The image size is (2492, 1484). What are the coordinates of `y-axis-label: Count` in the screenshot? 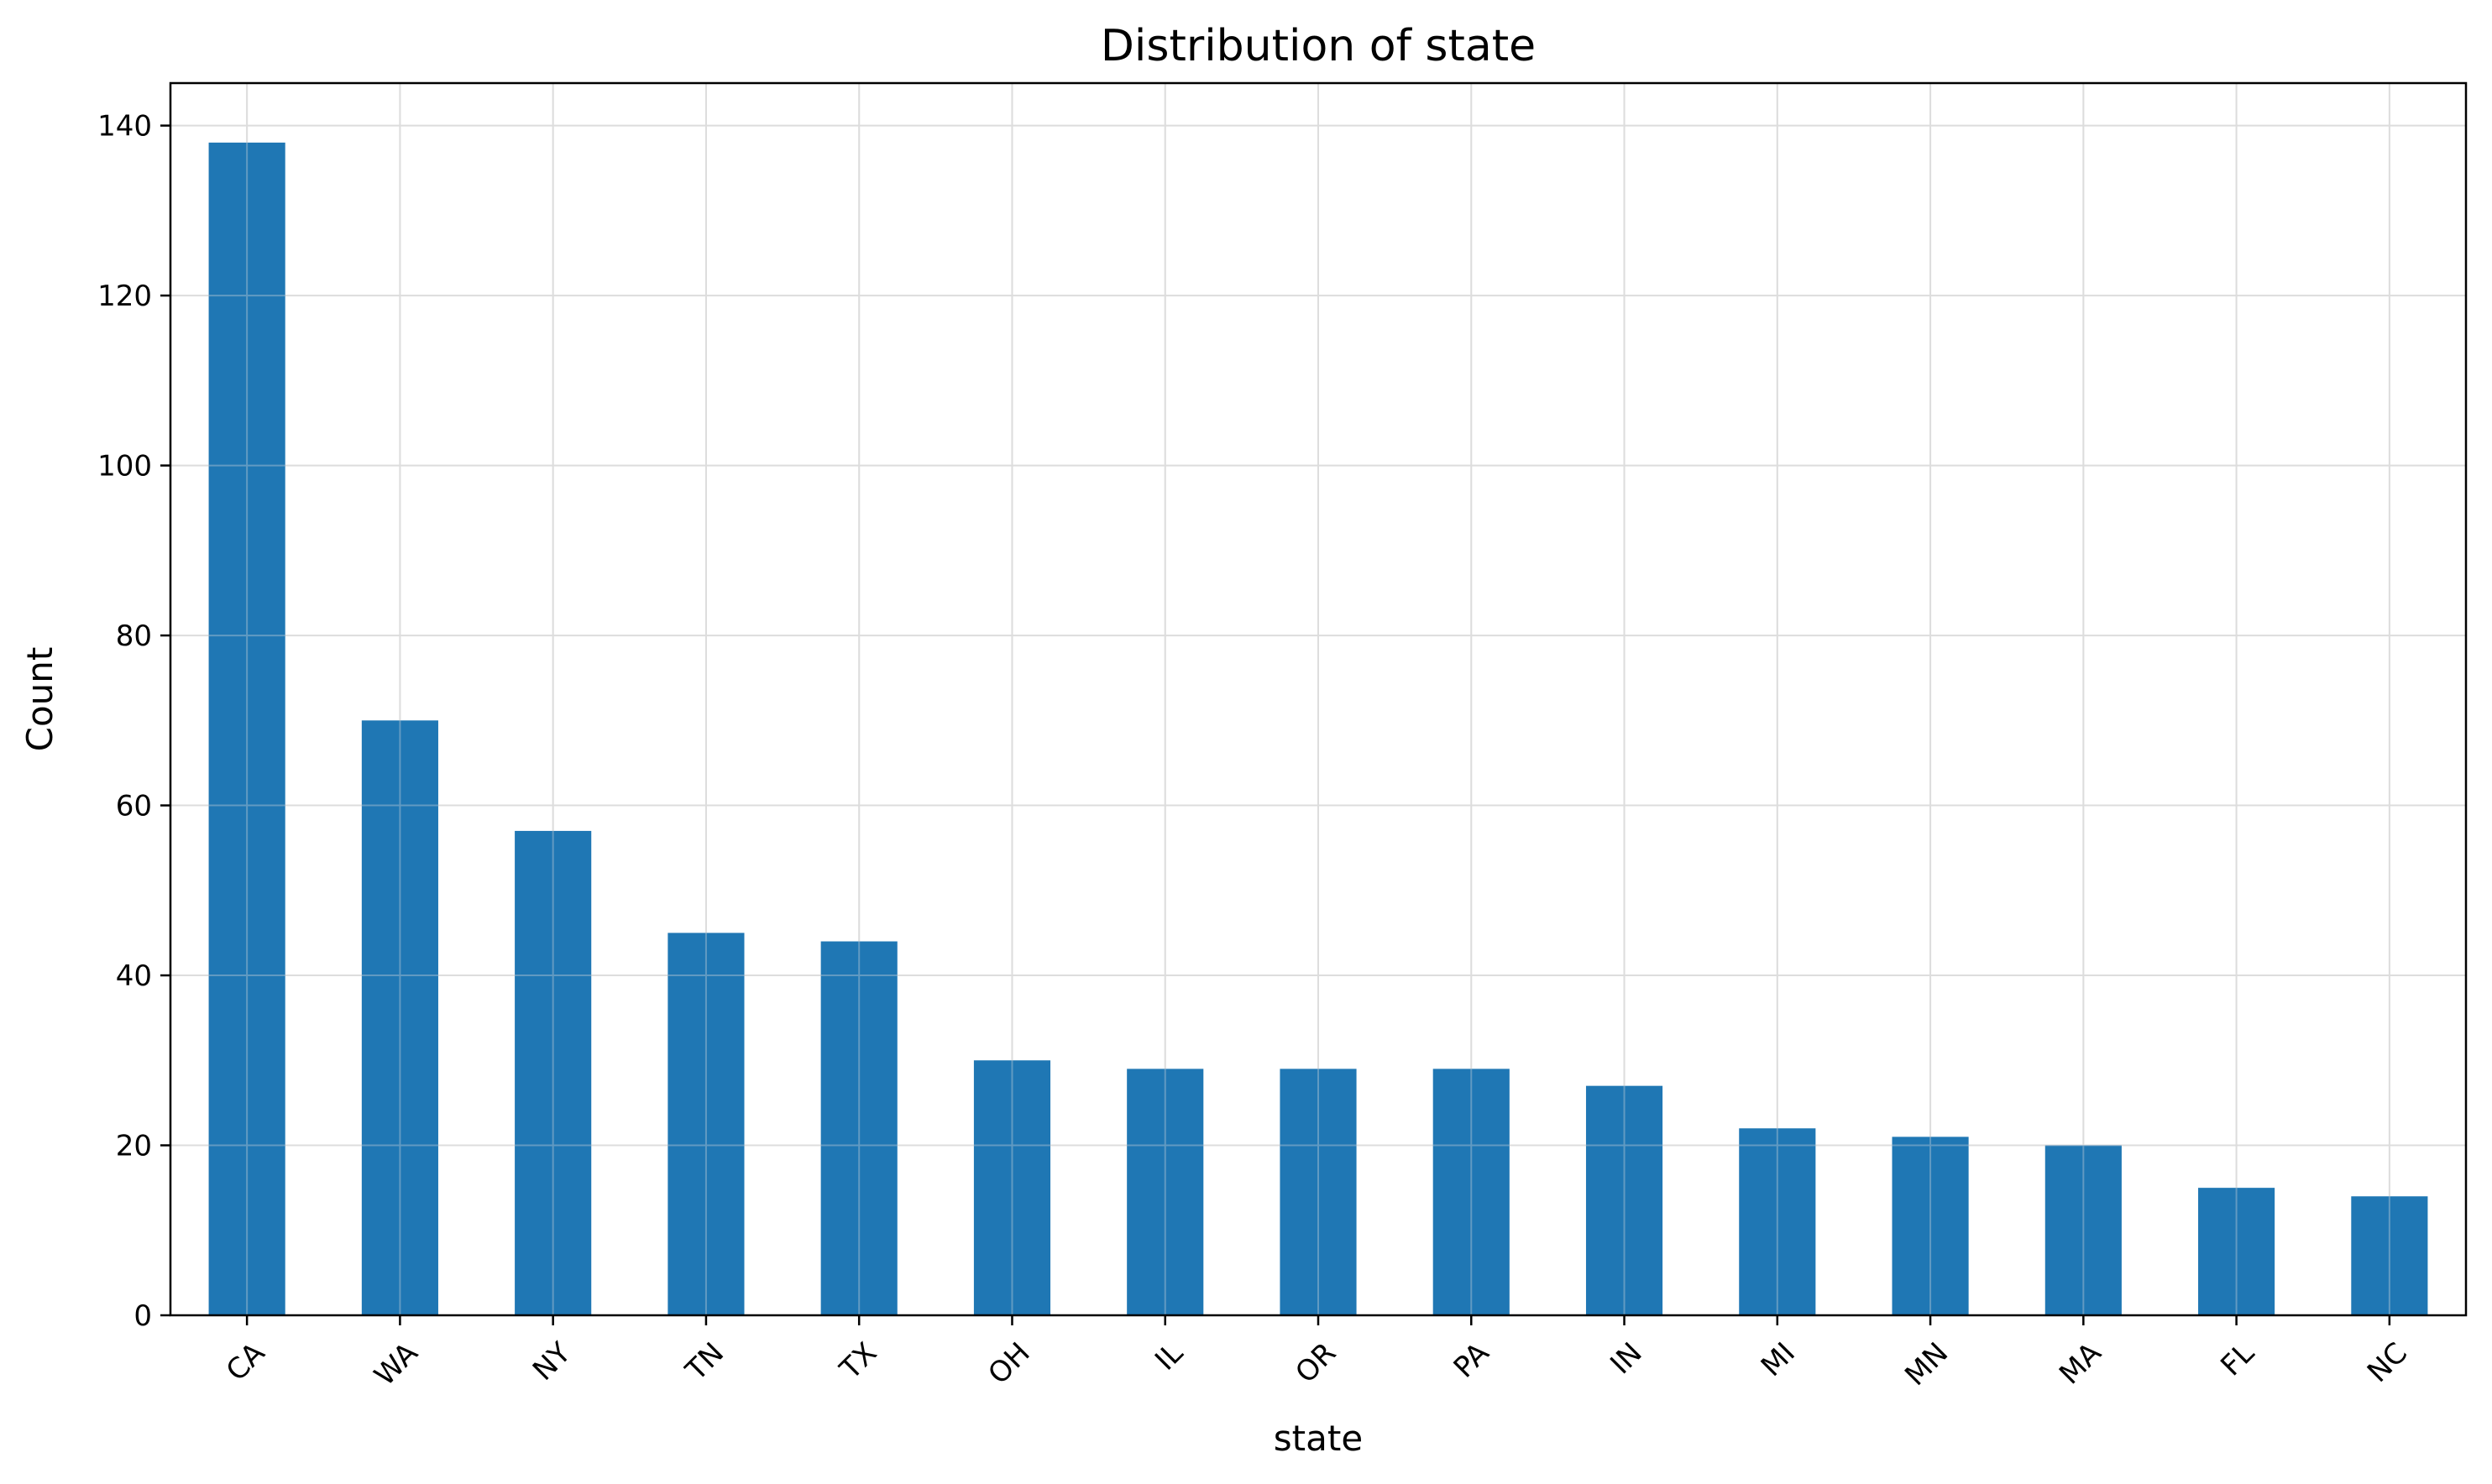 It's located at (39, 699).